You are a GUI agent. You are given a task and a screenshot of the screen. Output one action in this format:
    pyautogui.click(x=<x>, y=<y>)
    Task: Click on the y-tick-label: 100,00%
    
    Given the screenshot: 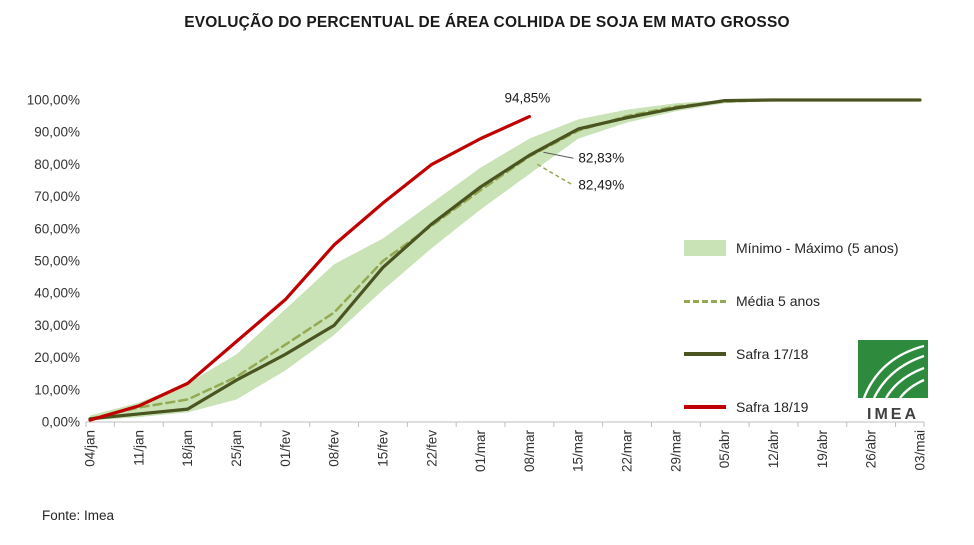 What is the action you would take?
    pyautogui.click(x=53, y=100)
    